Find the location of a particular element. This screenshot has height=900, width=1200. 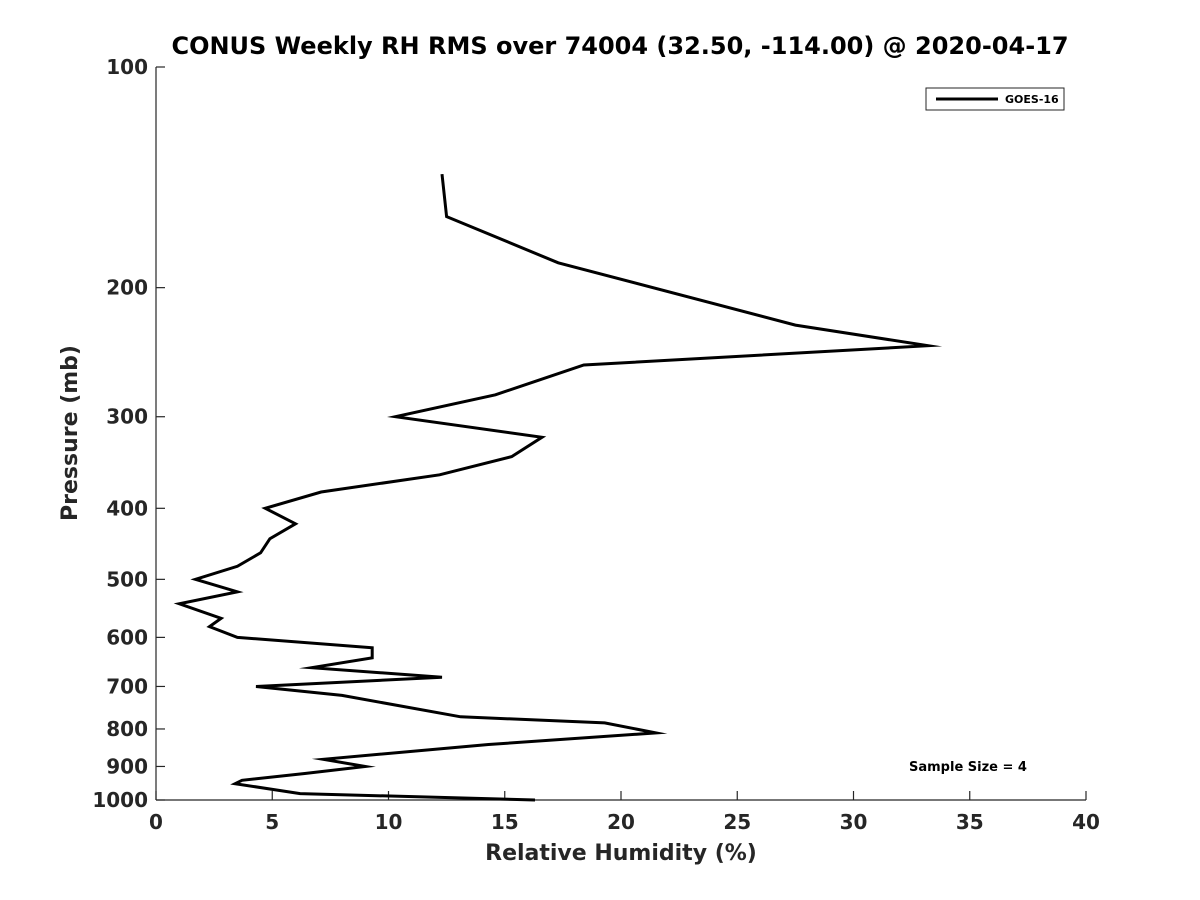

y-tick-label: 300 is located at coordinates (127, 417).